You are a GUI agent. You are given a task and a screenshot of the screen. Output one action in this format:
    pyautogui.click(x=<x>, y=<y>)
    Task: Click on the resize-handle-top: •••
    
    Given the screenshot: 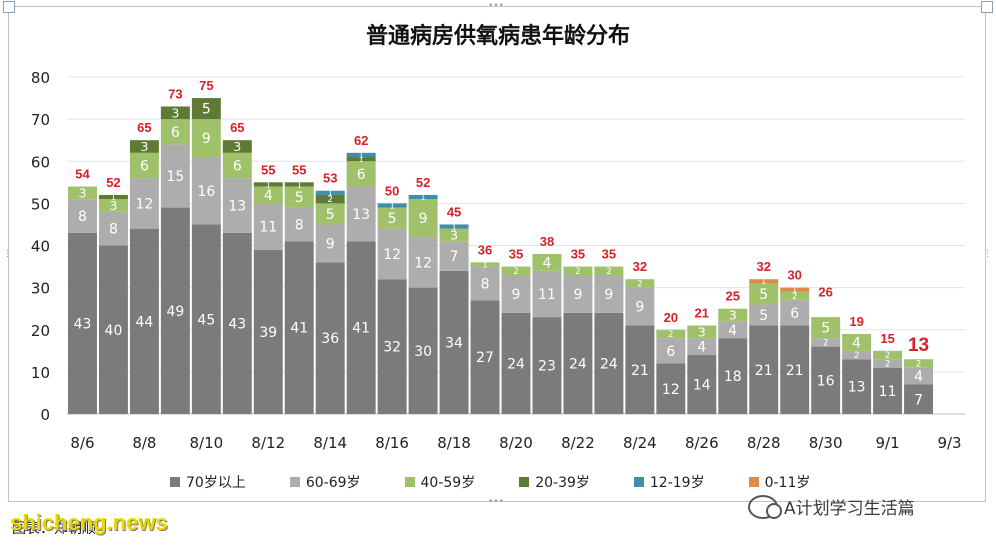 What is the action you would take?
    pyautogui.click(x=496, y=6)
    